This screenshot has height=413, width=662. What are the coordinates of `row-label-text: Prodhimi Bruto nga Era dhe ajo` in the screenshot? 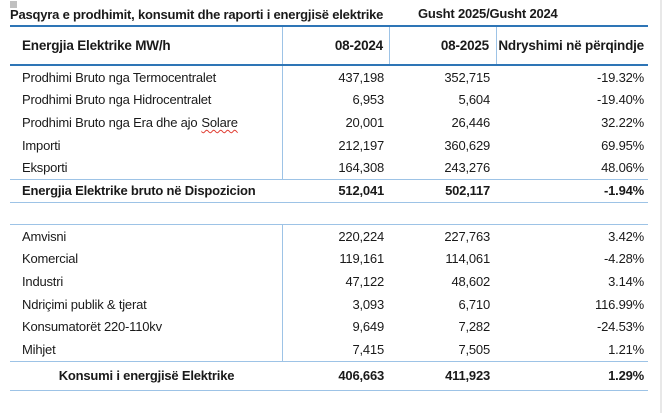 It's located at (110, 122).